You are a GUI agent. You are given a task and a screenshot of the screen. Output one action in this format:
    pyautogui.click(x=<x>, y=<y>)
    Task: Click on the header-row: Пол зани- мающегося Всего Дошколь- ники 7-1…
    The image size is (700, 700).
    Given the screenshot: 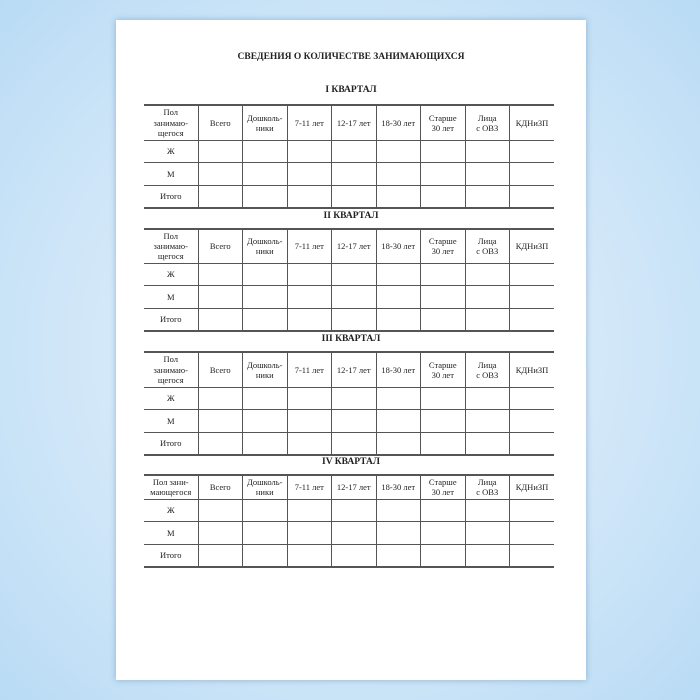 What is the action you would take?
    pyautogui.click(x=349, y=487)
    